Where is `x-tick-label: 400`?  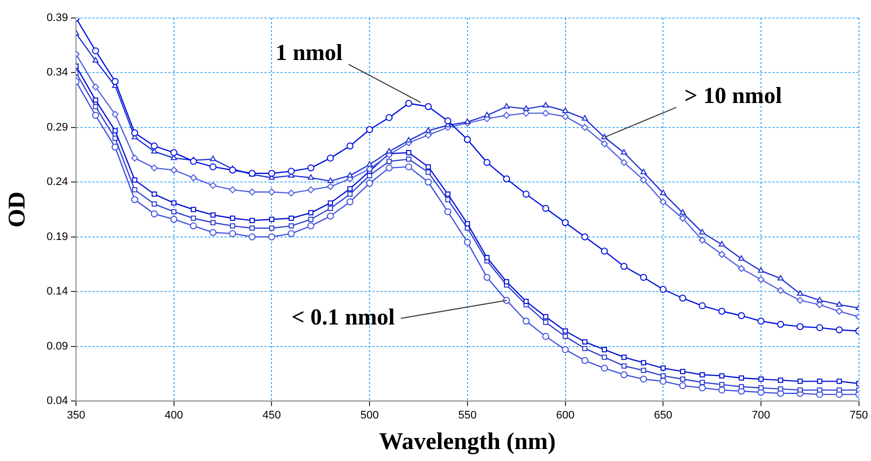 x-tick-label: 400 is located at coordinates (174, 416).